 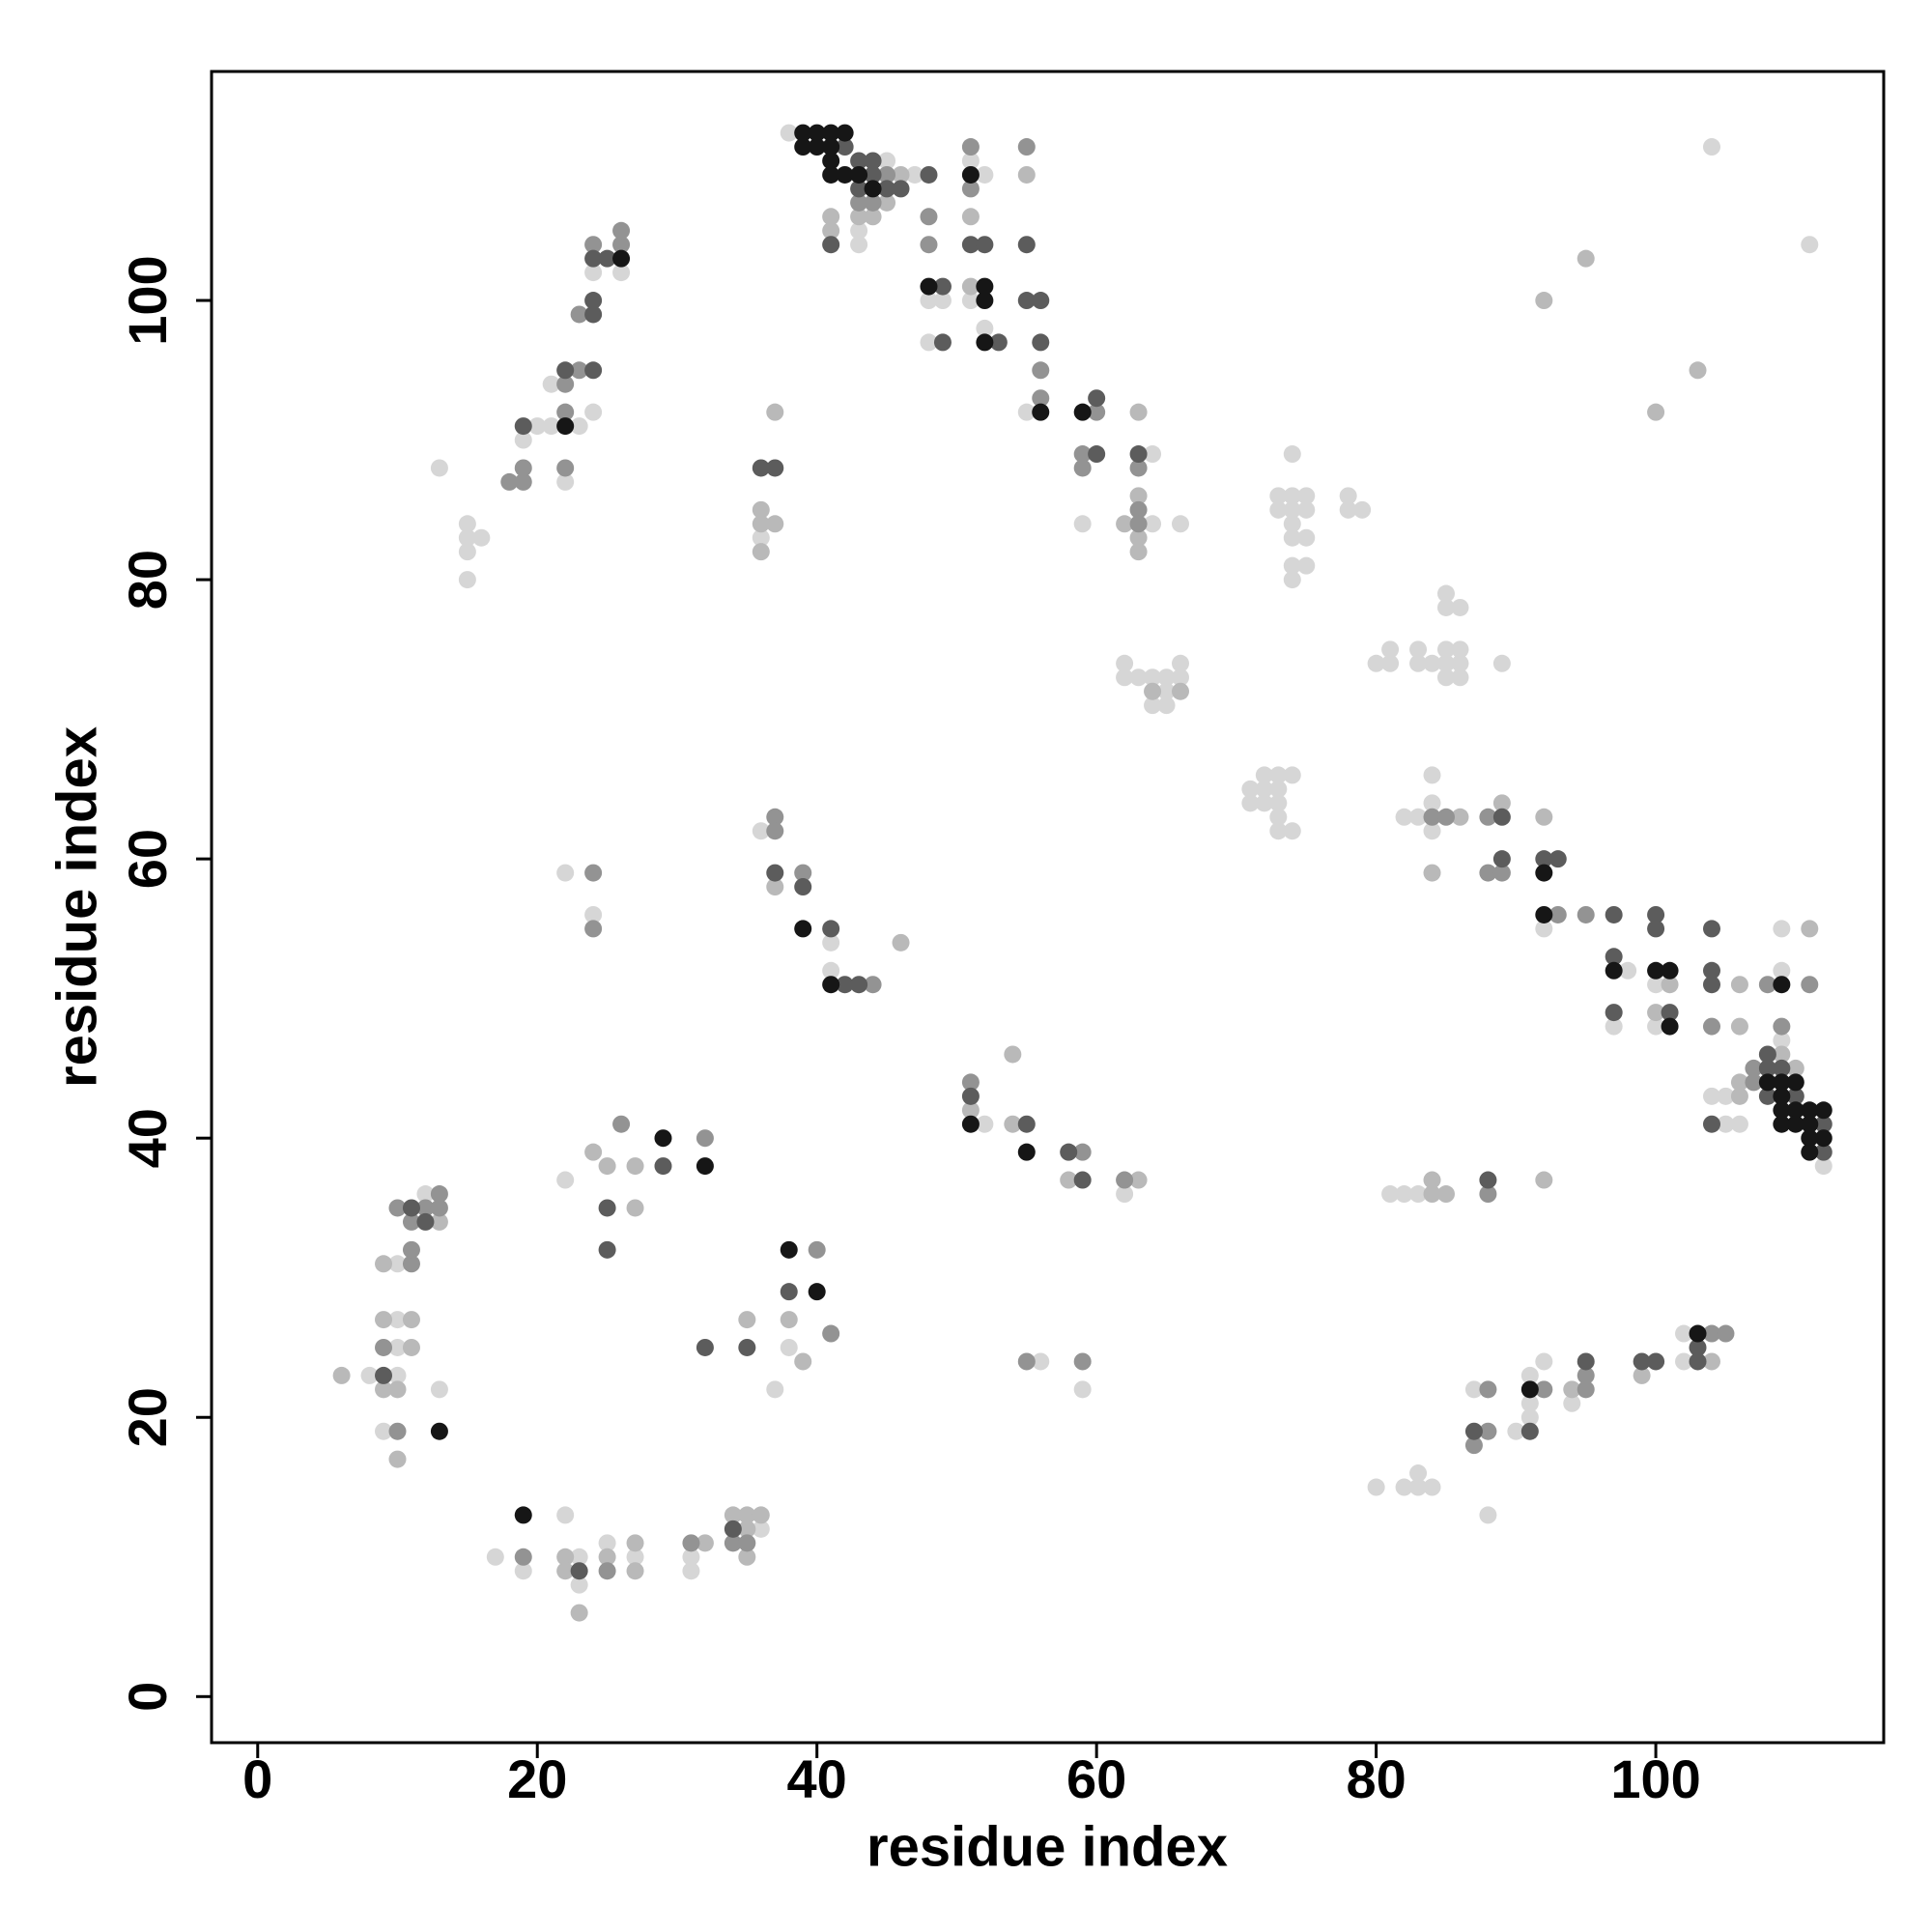 I want to click on y-tick-label: 60, so click(x=147, y=859).